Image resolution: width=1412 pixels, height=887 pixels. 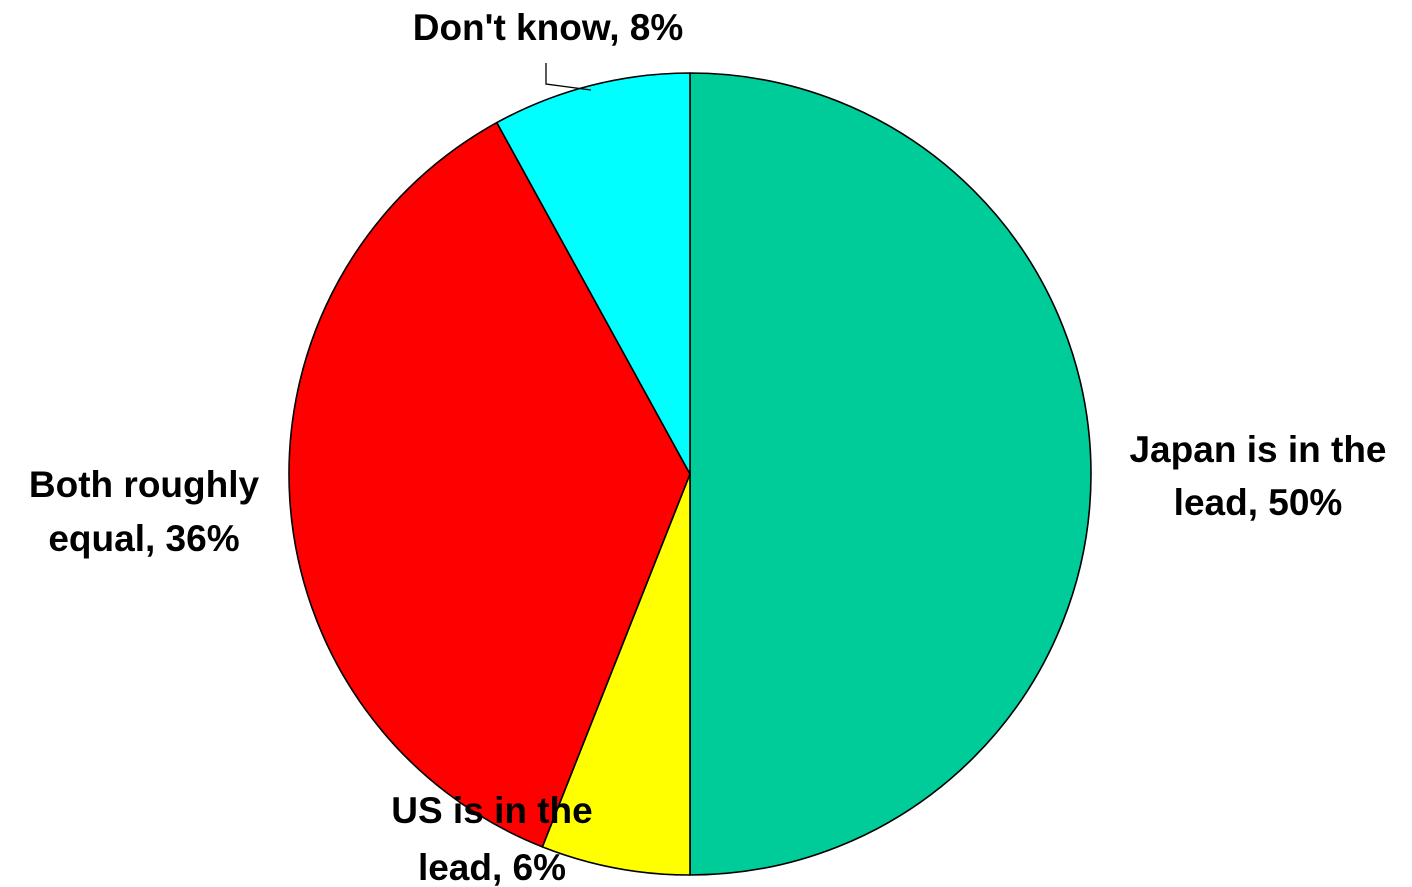 I want to click on slice-label-don-t-know: Don't know, 8%, so click(x=548, y=27).